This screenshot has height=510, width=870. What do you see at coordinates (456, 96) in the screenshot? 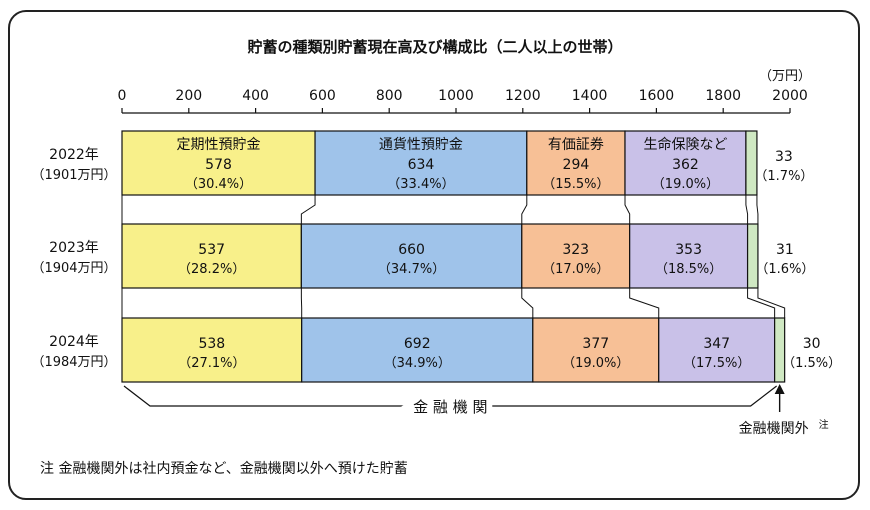
I see `x-tick-label: 1000` at bounding box center [456, 96].